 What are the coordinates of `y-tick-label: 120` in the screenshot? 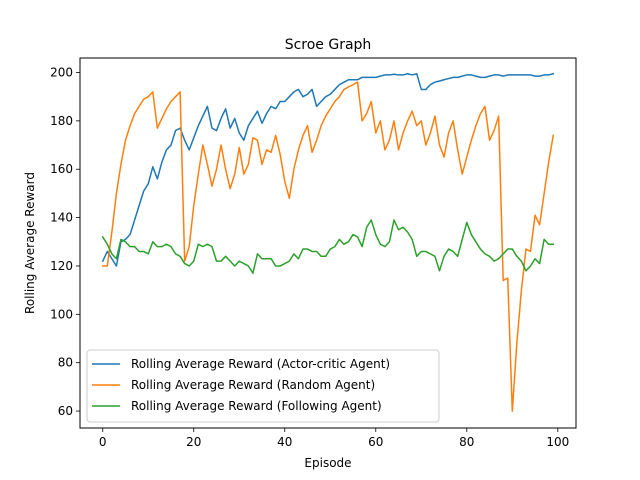 It's located at (61, 266).